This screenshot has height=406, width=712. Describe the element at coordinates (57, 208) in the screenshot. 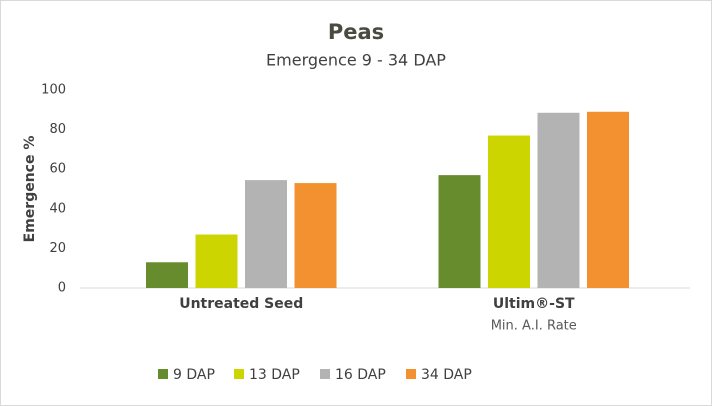

I see `y-tick-label: 40` at that location.